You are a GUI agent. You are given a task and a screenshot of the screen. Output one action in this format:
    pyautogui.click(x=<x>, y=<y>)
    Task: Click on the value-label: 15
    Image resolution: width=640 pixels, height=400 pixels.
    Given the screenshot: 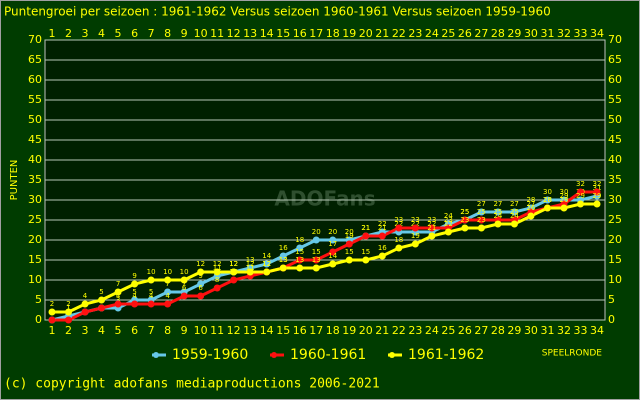 What is the action you would take?
    pyautogui.click(x=316, y=252)
    